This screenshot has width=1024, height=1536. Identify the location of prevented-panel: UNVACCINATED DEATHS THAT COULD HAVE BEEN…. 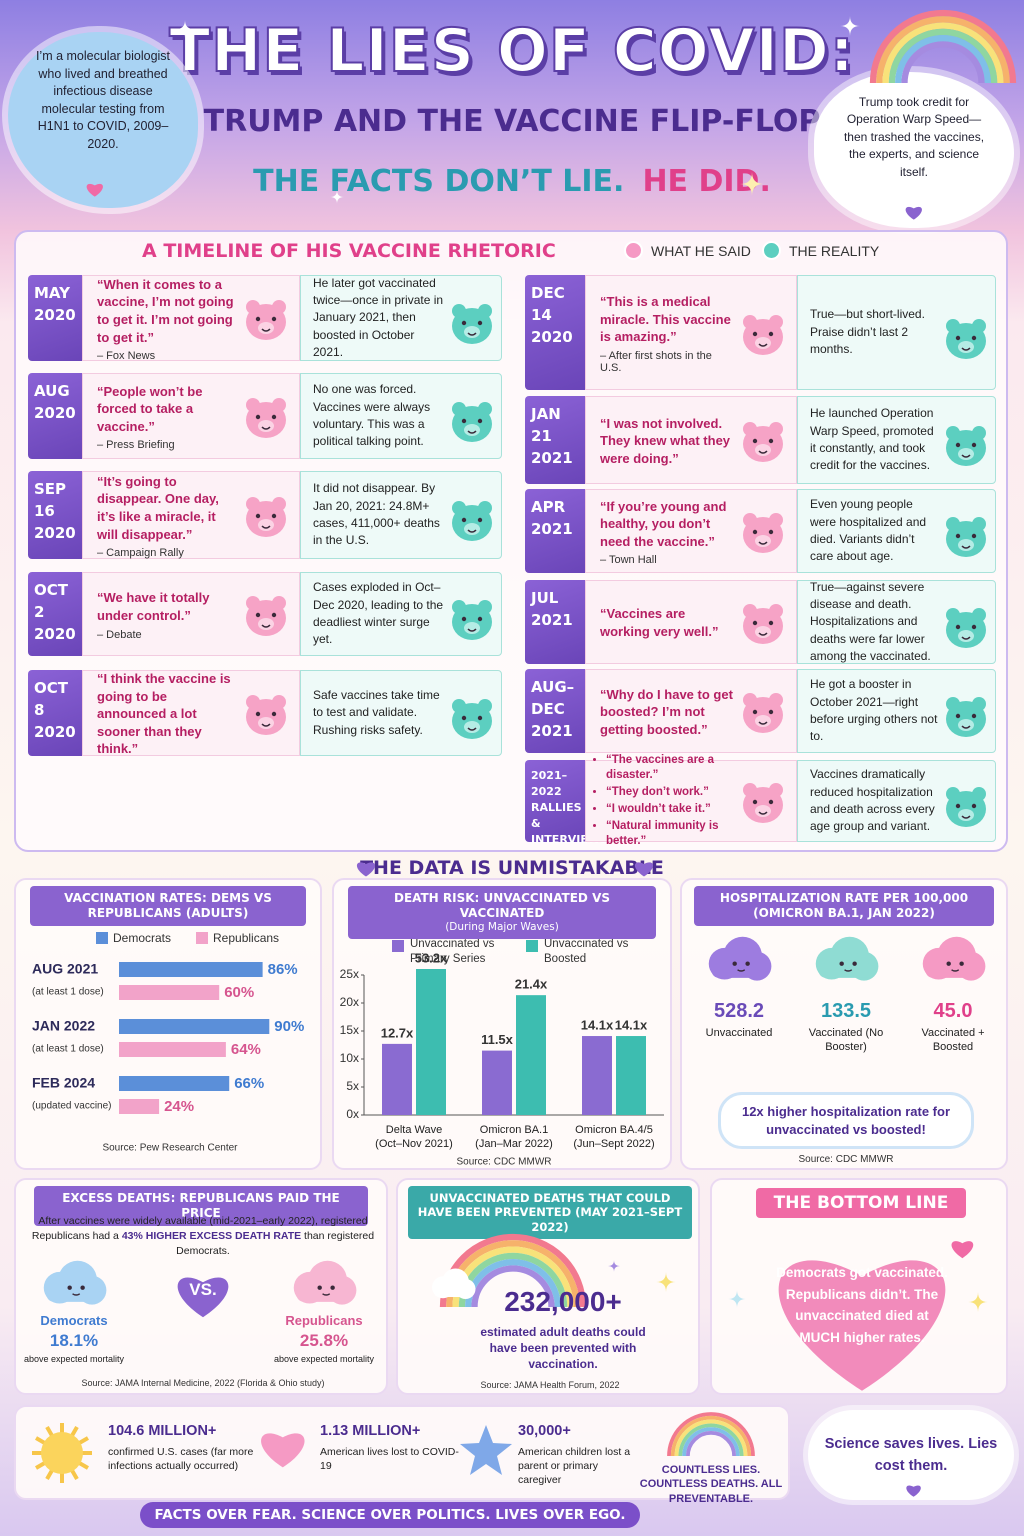
(548, 1286).